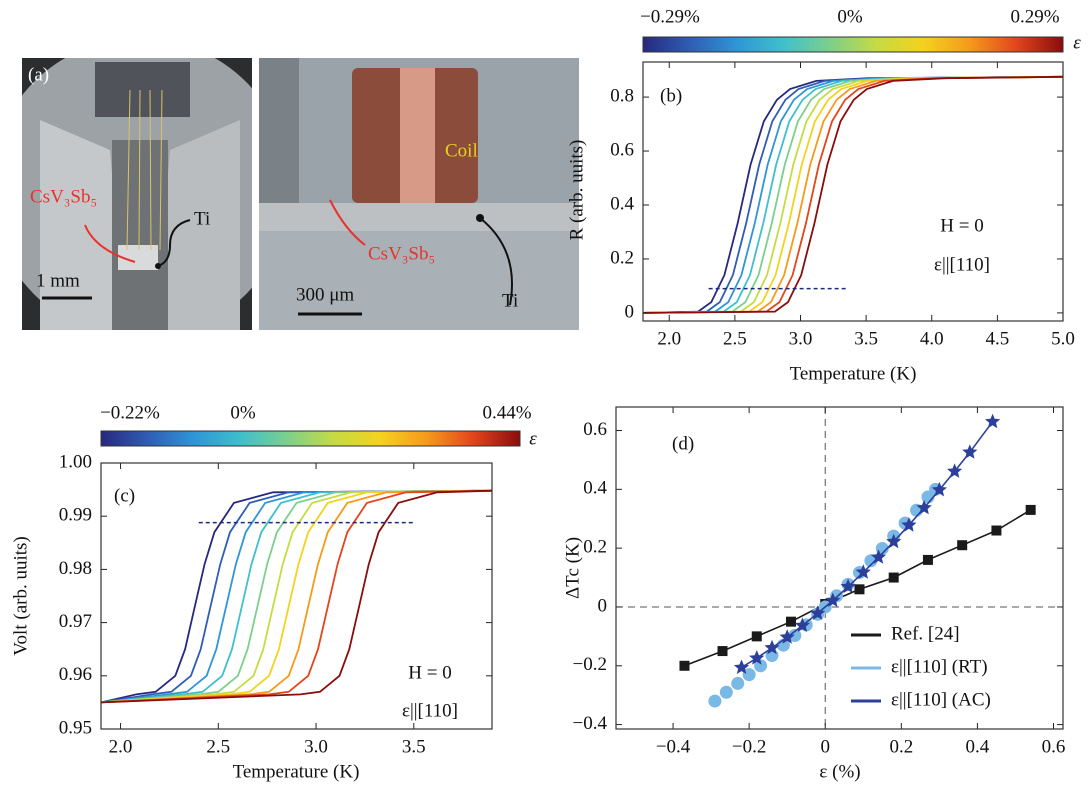 The width and height of the screenshot is (1089, 787). I want to click on sample-label: CsV₃Sb₅, so click(63, 196).